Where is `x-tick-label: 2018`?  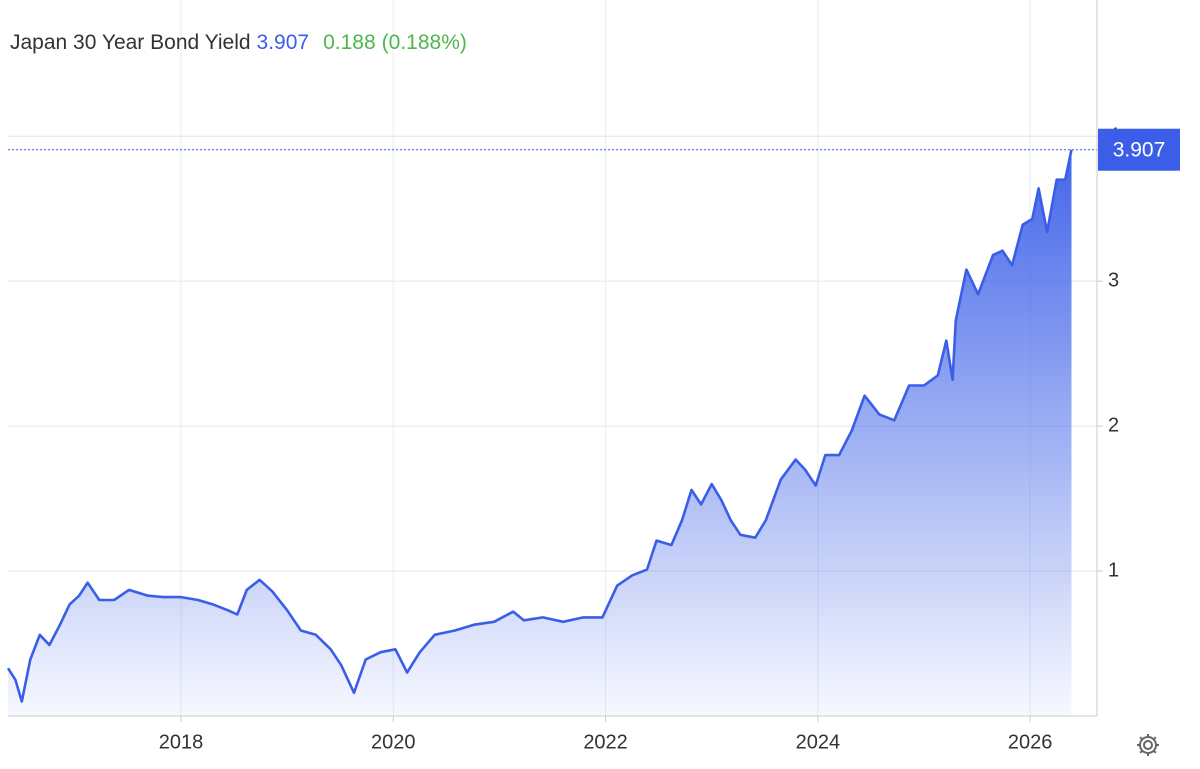
x-tick-label: 2018 is located at coordinates (181, 742).